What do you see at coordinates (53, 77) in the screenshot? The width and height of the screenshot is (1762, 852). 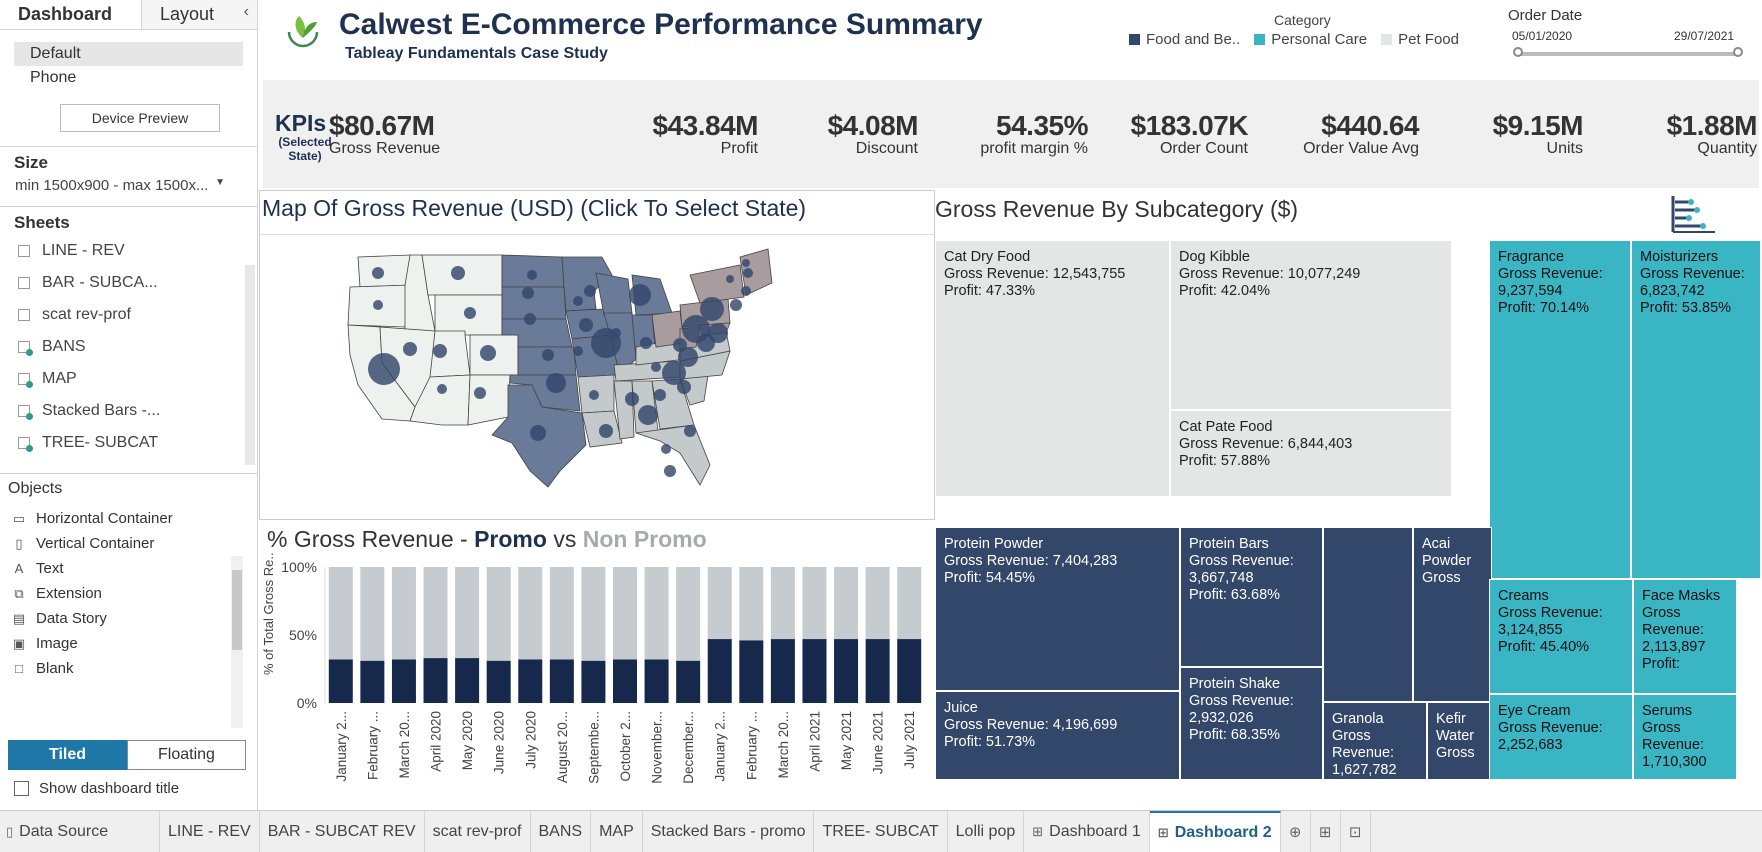 I see `device-phone: Phone` at bounding box center [53, 77].